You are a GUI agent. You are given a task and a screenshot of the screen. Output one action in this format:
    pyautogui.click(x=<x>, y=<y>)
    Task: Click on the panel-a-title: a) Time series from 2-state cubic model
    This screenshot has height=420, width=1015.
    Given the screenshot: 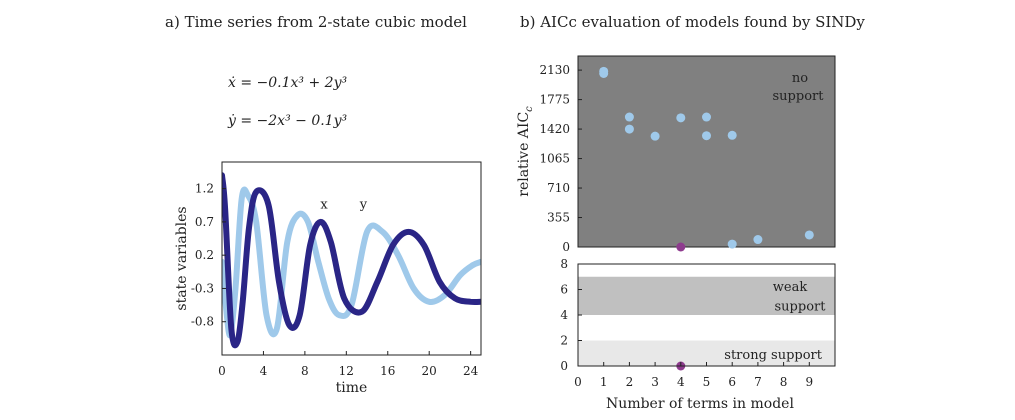 What is the action you would take?
    pyautogui.click(x=316, y=22)
    